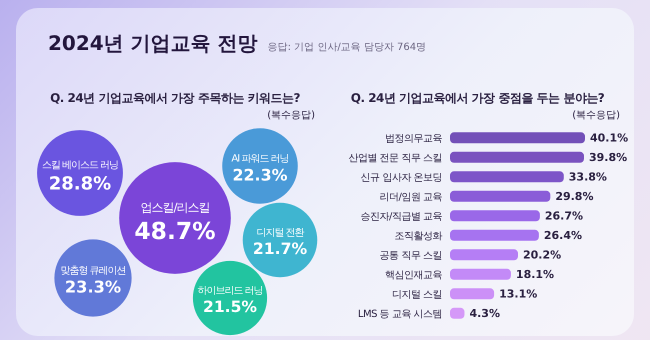  Describe the element at coordinates (574, 197) in the screenshot. I see `data-label: 29.8%` at that location.